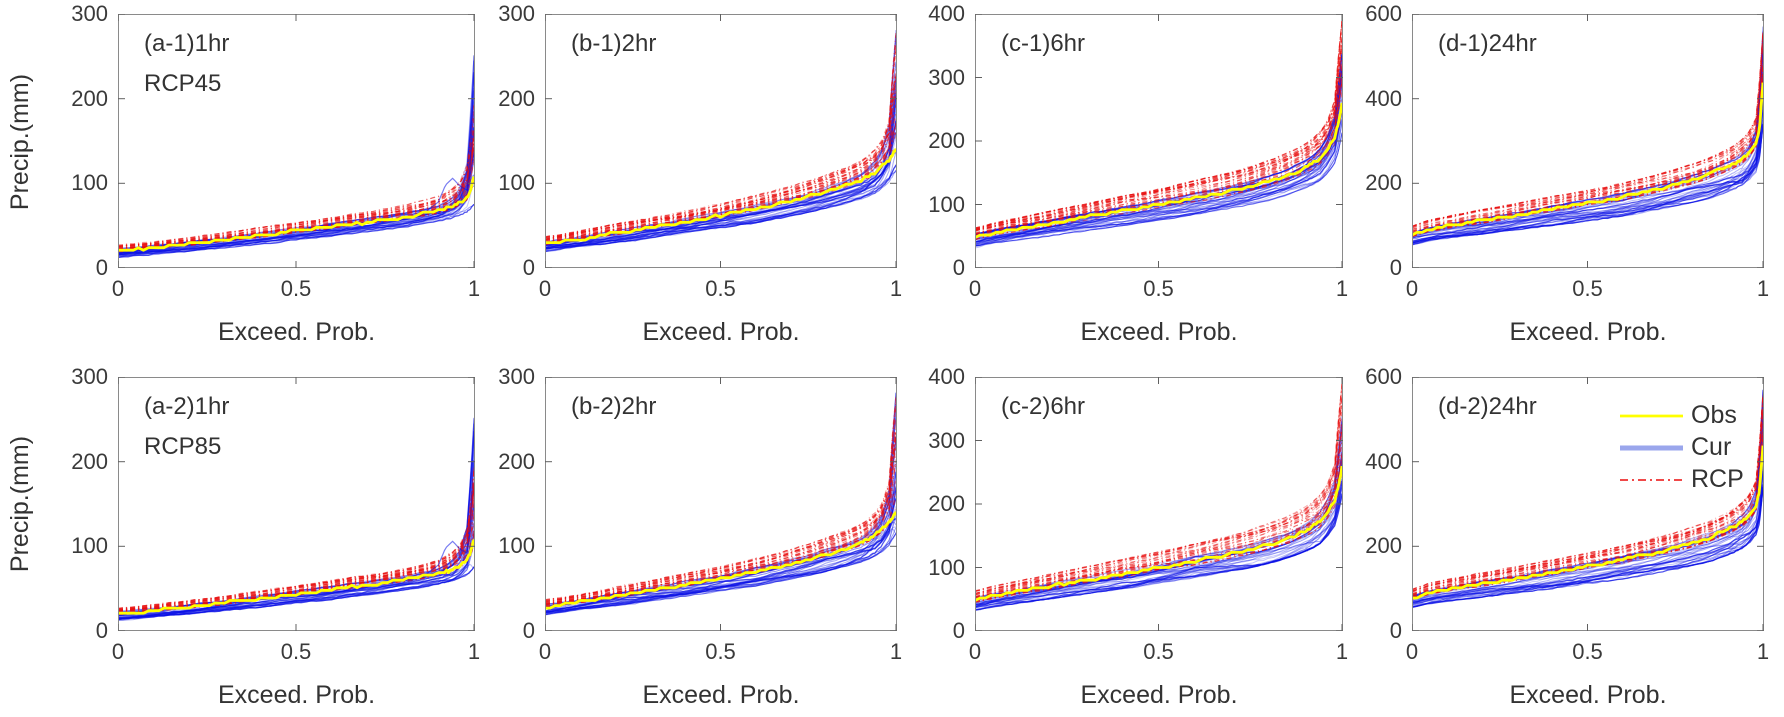 This screenshot has width=1784, height=717. I want to click on scenario-label: RCP85, so click(183, 446).